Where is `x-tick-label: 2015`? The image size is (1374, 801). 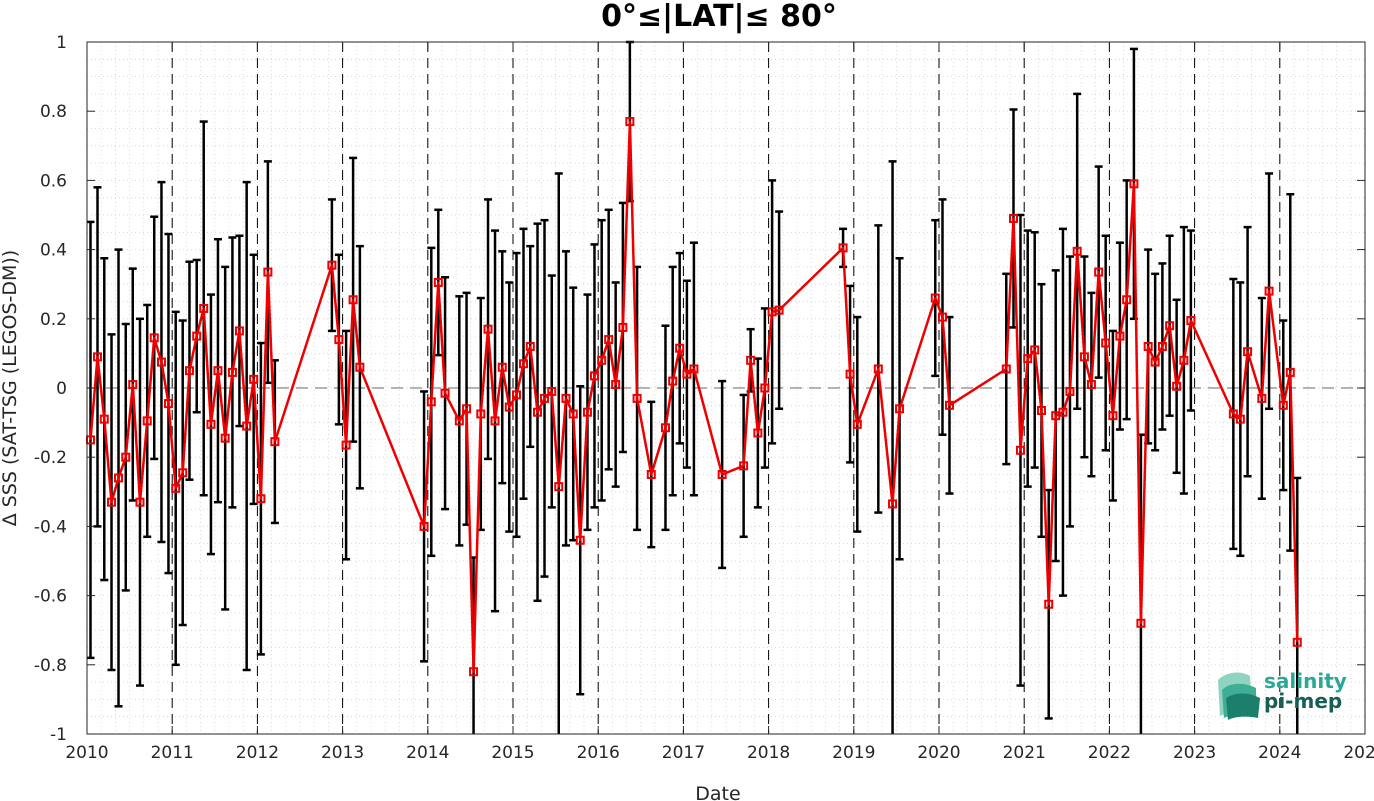
x-tick-label: 2015 is located at coordinates (512, 753).